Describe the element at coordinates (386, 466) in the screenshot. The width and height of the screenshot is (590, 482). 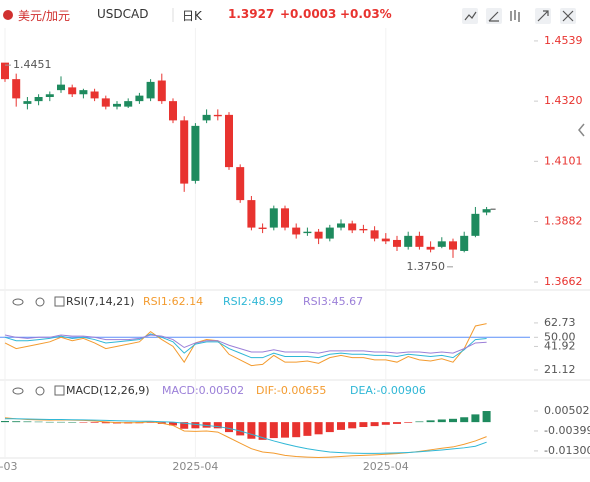
I see `x-tick-label: 2025-04` at that location.